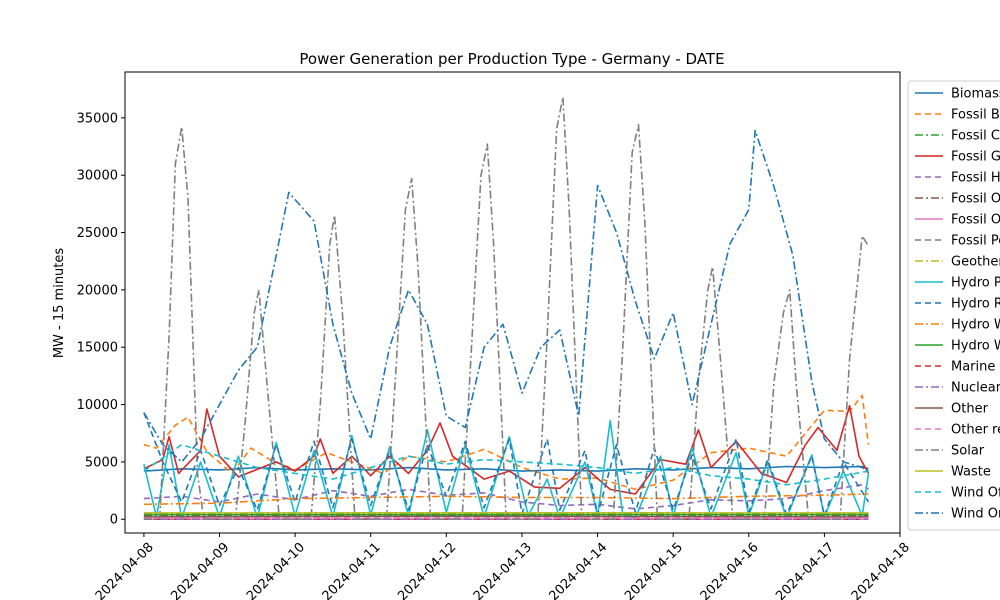 Image resolution: width=1000 pixels, height=600 pixels. I want to click on legend-entry-label: Hydro Pumped Storage, so click(975, 283).